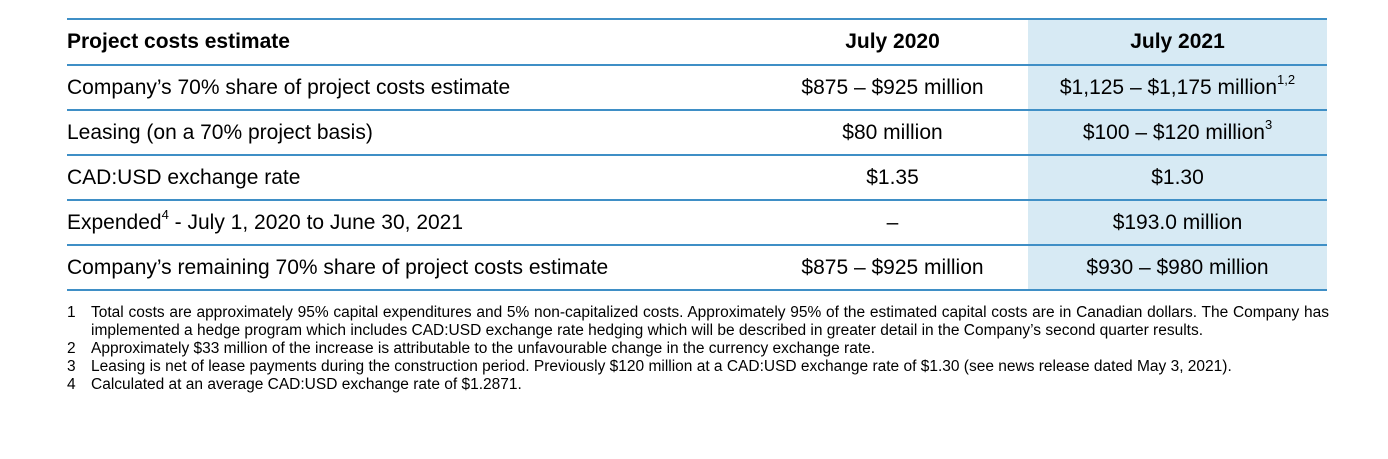 This screenshot has width=1388, height=459. I want to click on table-row: CAD:USD exchange rate $1.35 $1.30, so click(697, 178).